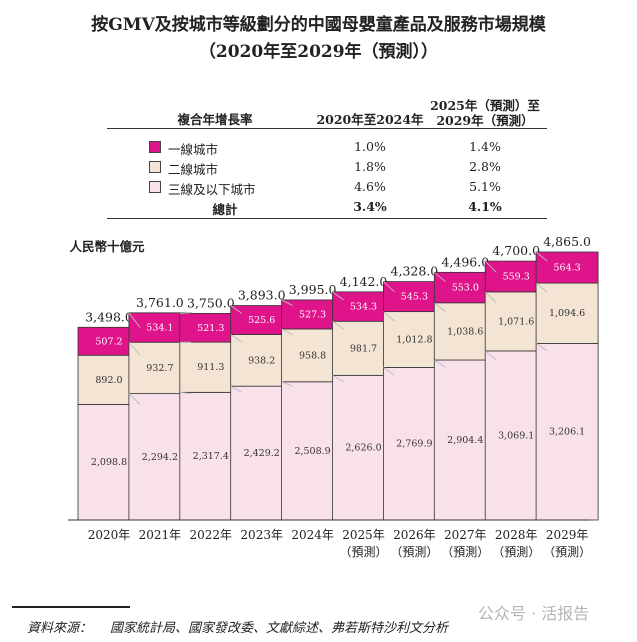 The image size is (637, 642). I want to click on footer-rule, so click(71, 607).